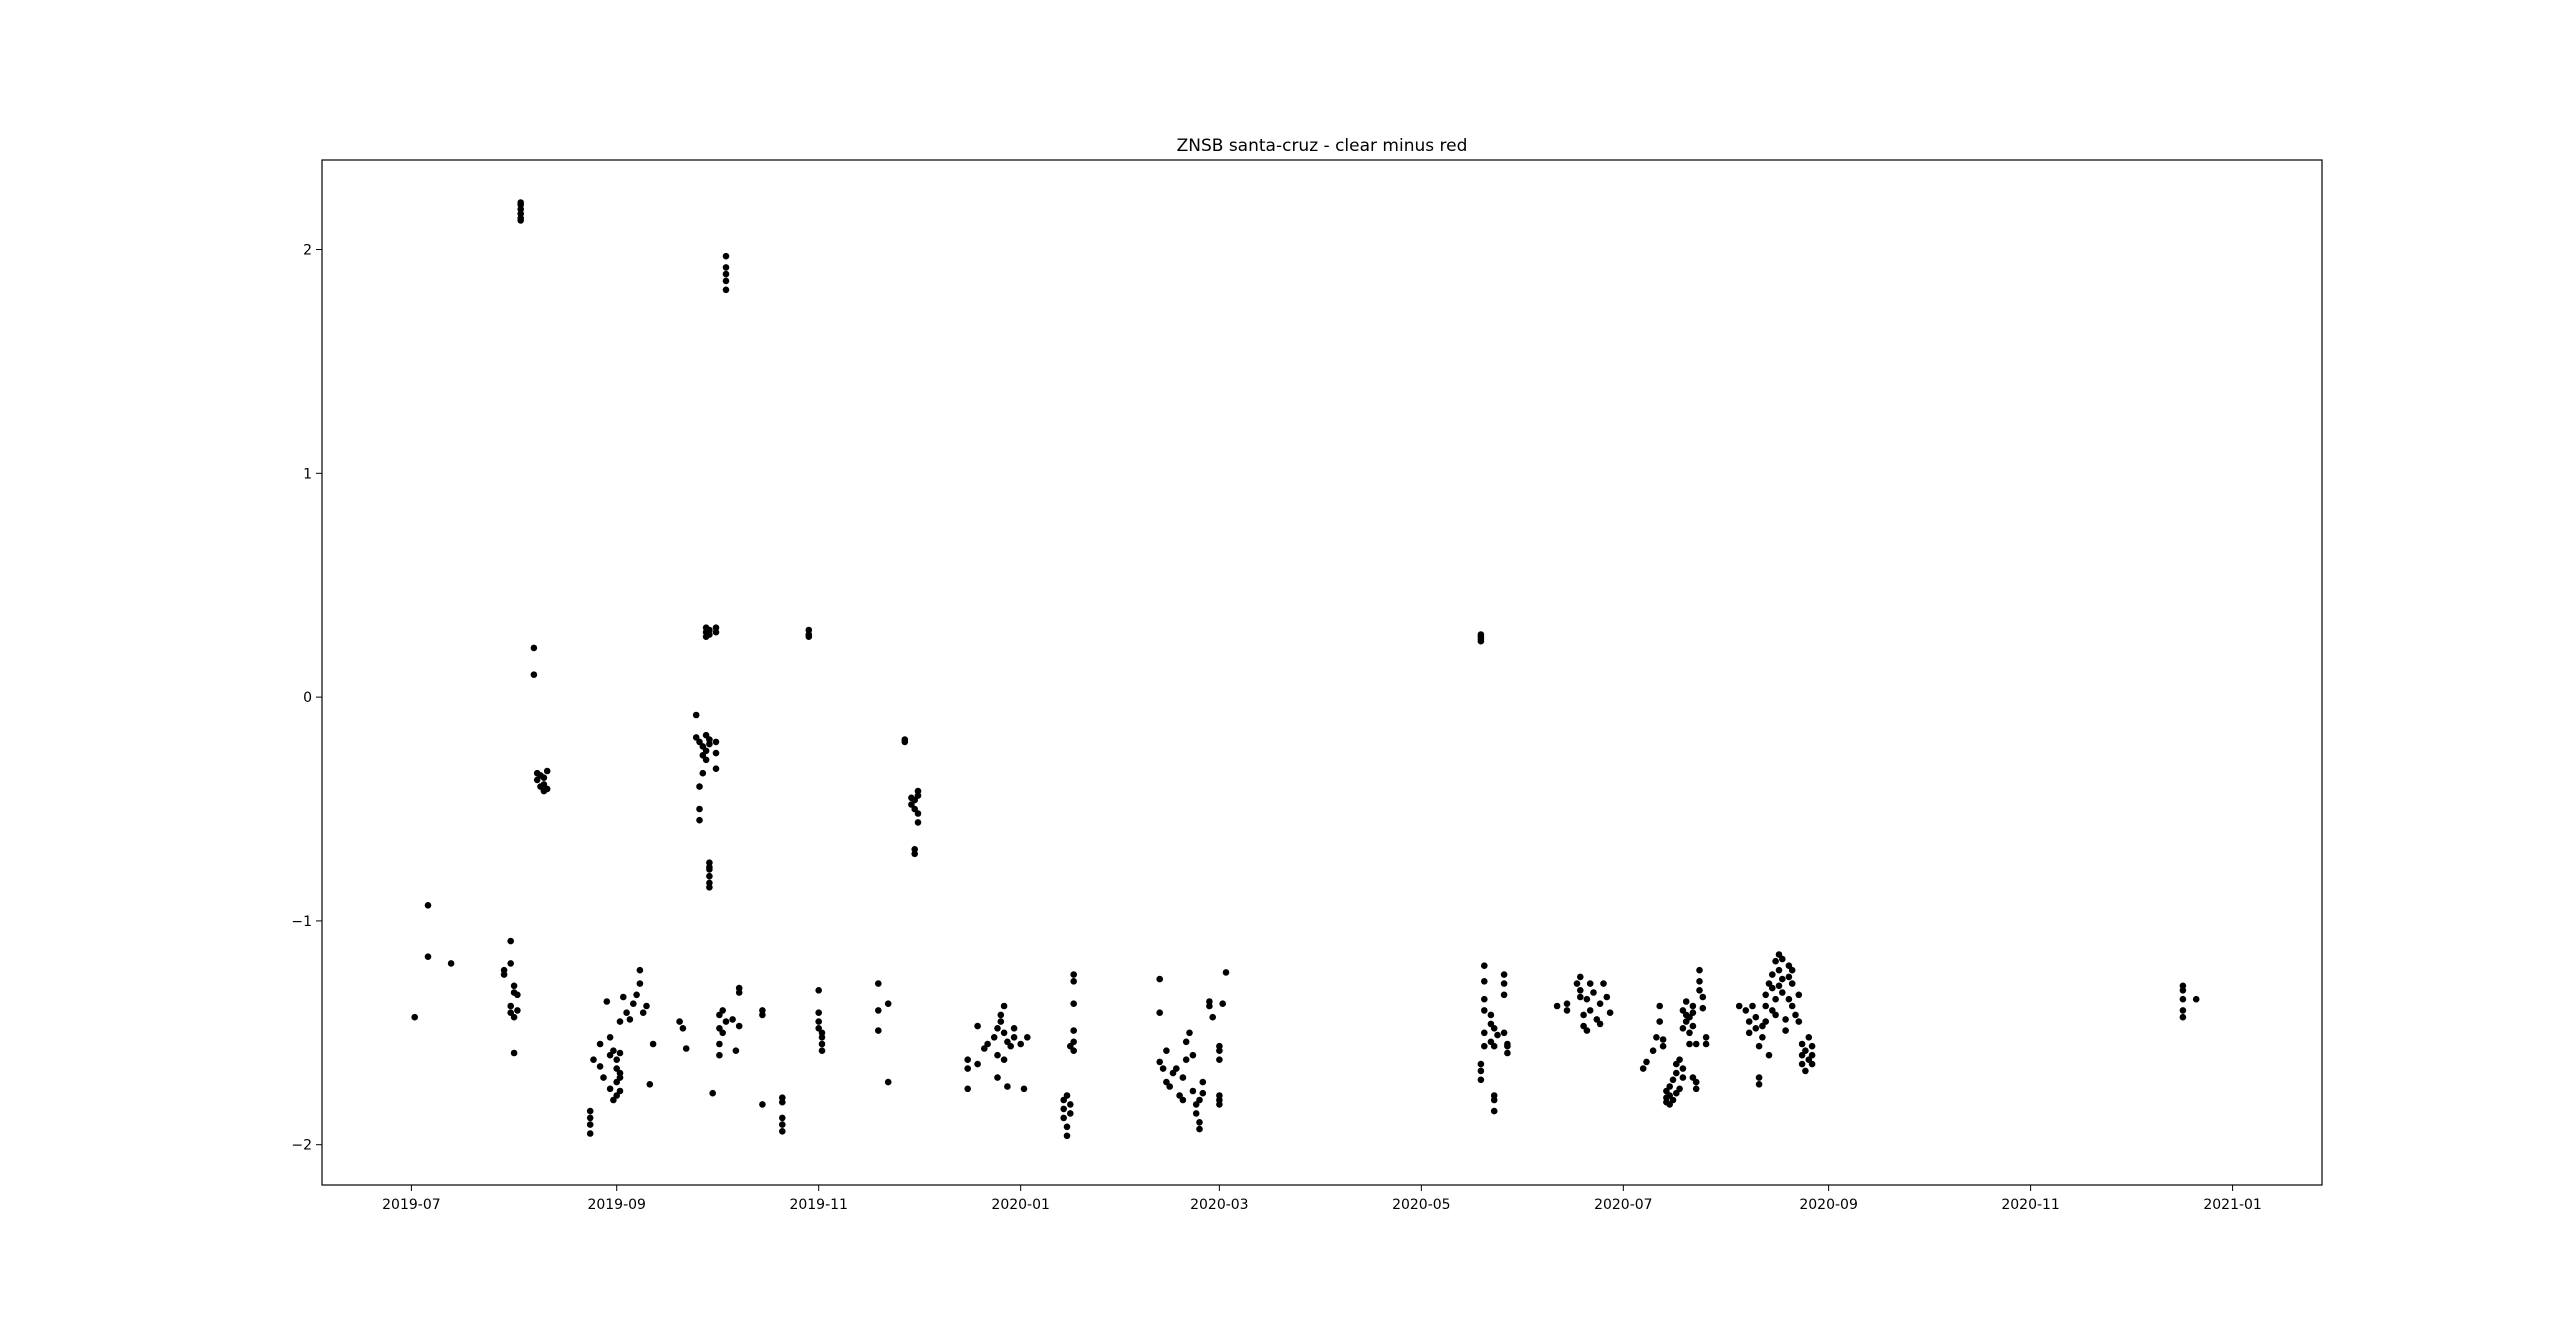 The image size is (2560, 1321). I want to click on y-tick-label: 1, so click(307, 474).